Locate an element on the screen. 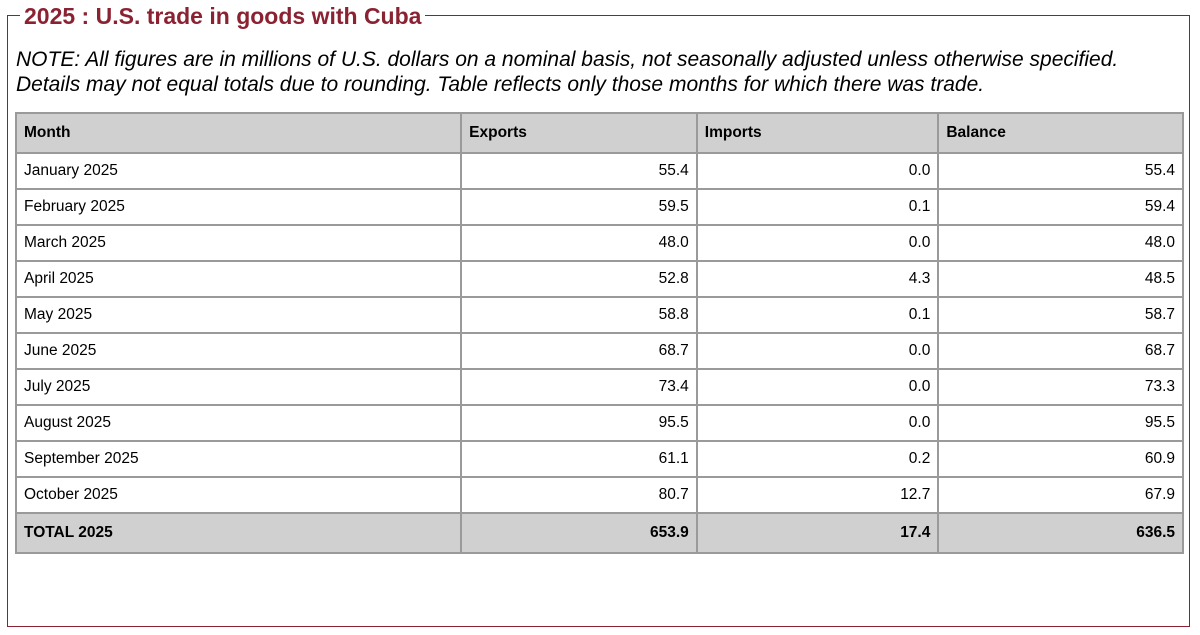  cell-exports: 73.4 is located at coordinates (579, 387).